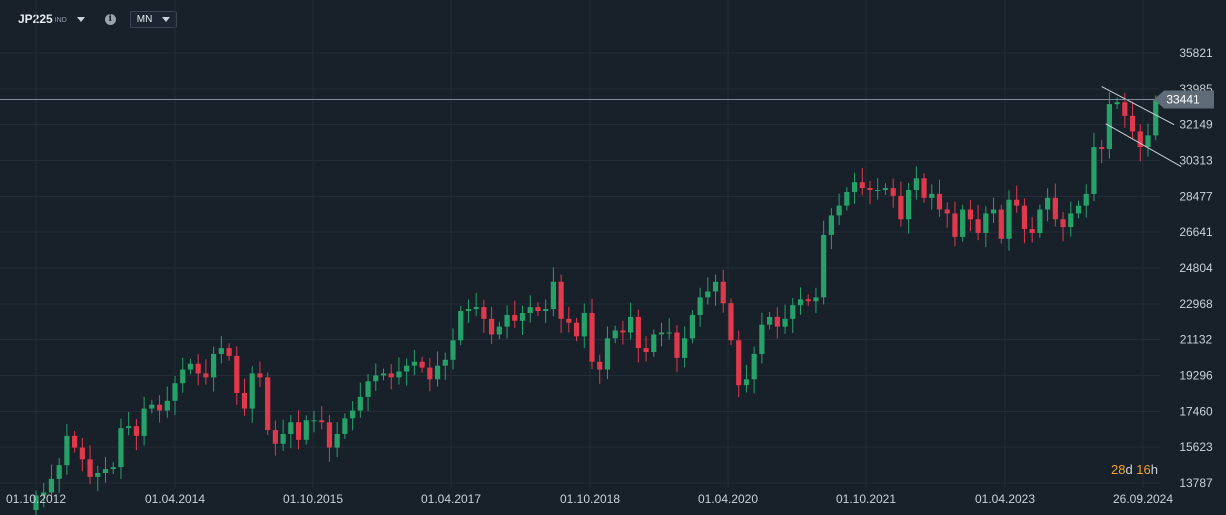 The image size is (1226, 515). I want to click on y-tick-label: 22968, so click(1196, 304).